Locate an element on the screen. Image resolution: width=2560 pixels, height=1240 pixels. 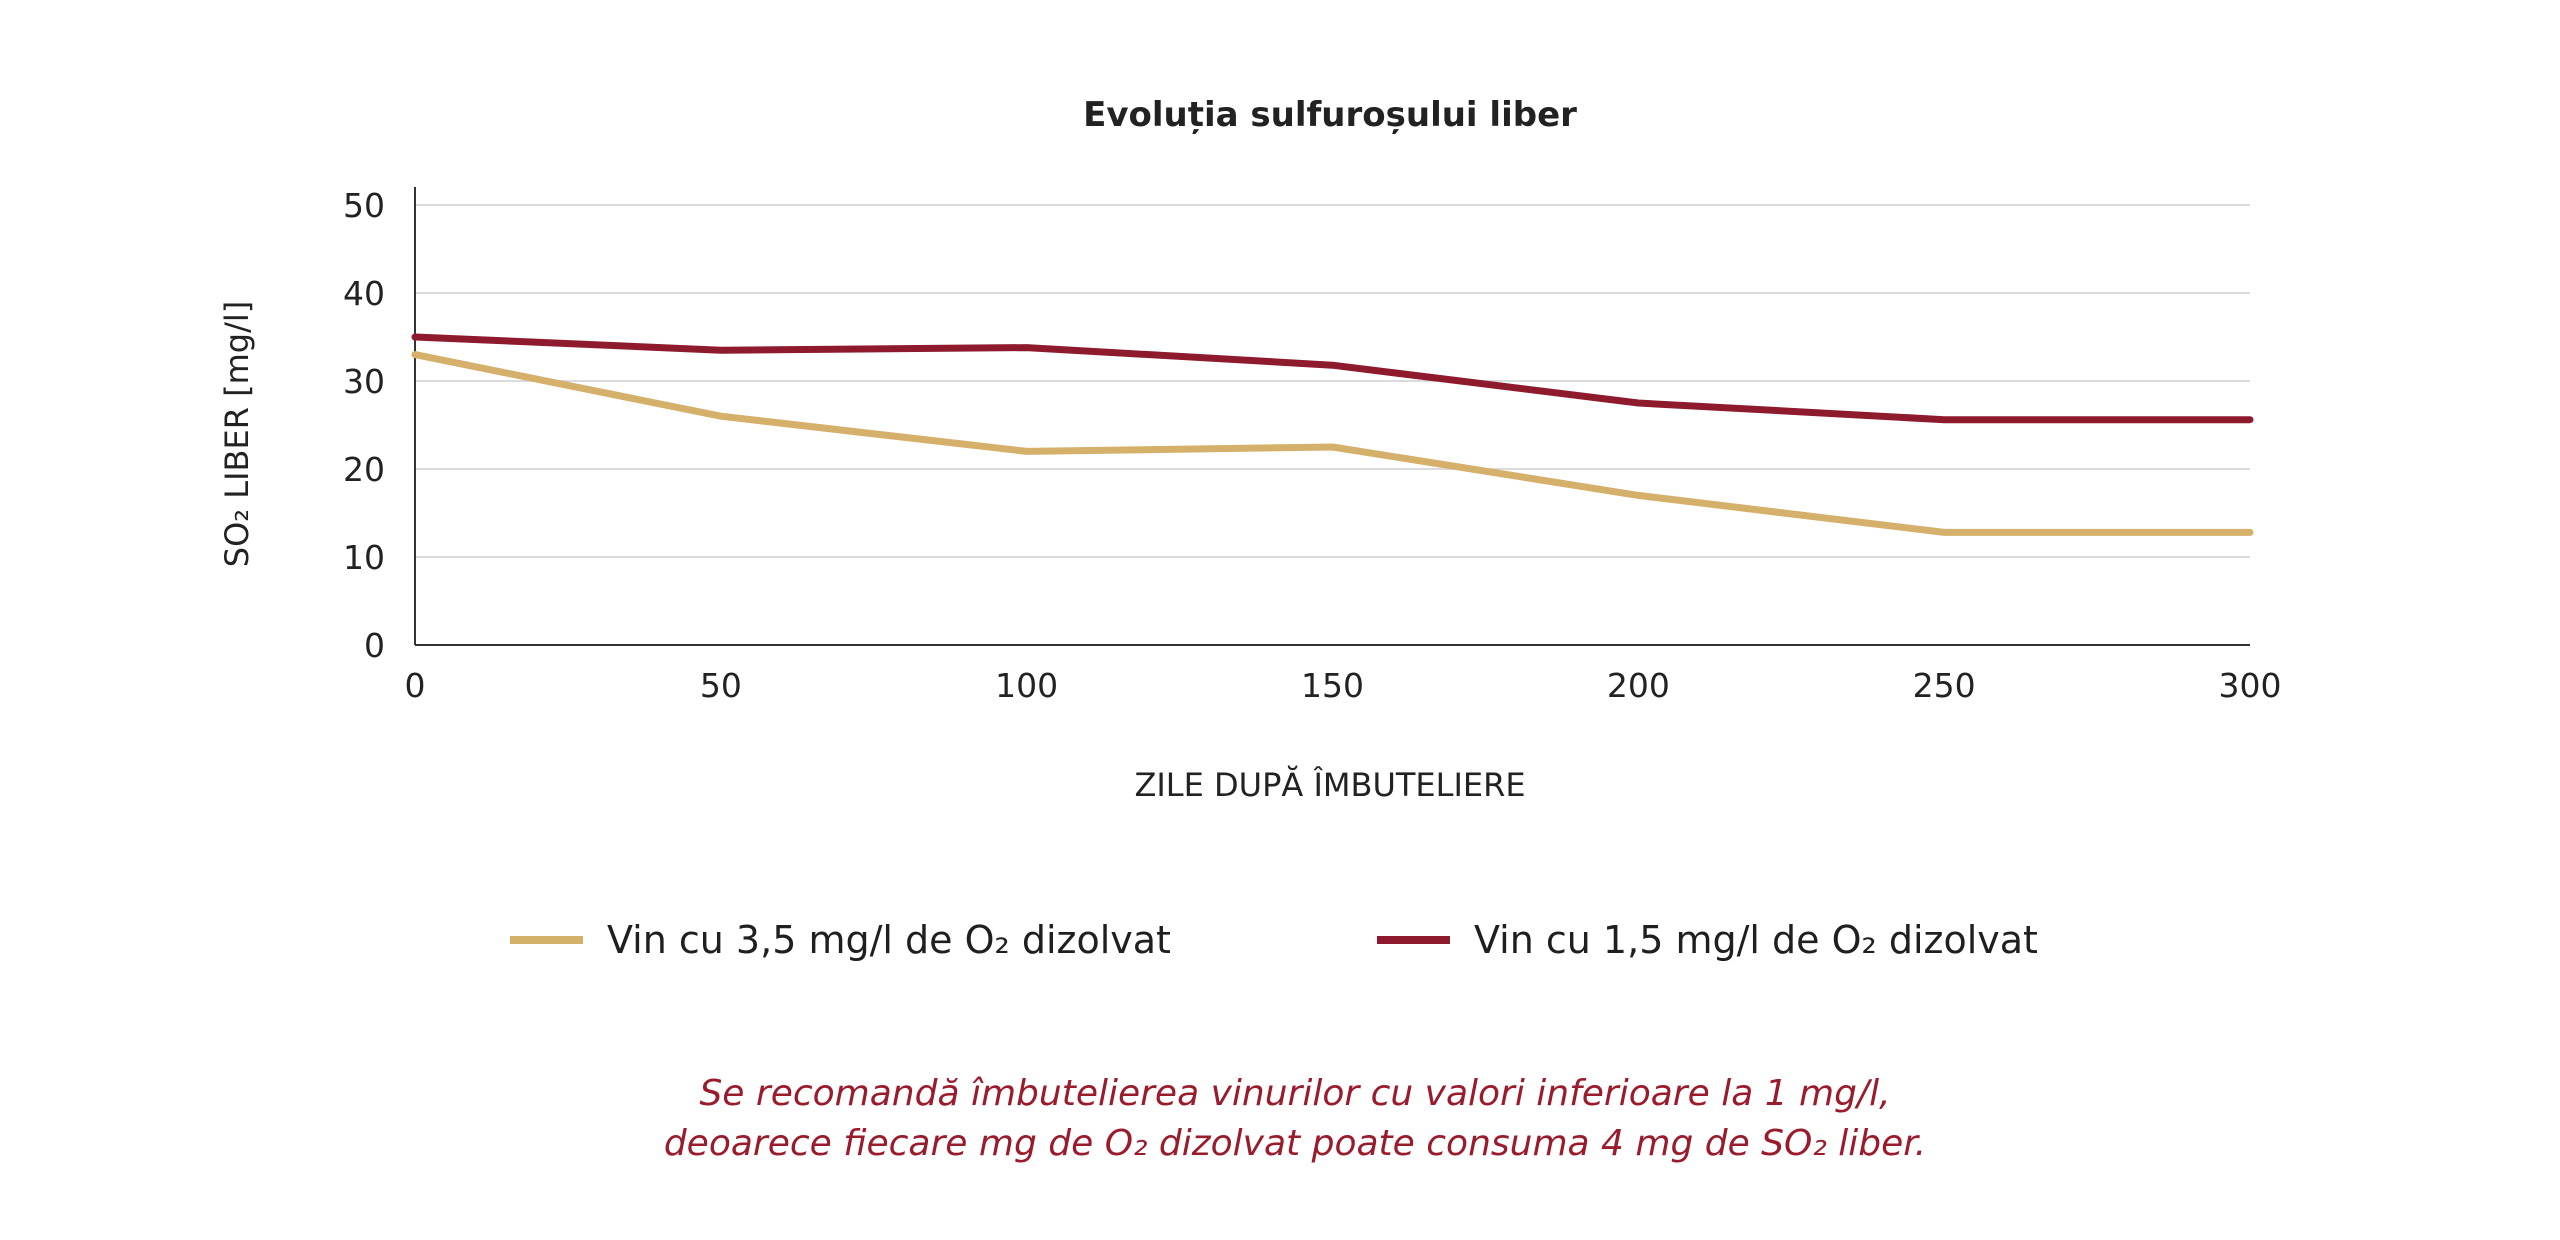
x-tick-label-300: 300 is located at coordinates (2250, 685).